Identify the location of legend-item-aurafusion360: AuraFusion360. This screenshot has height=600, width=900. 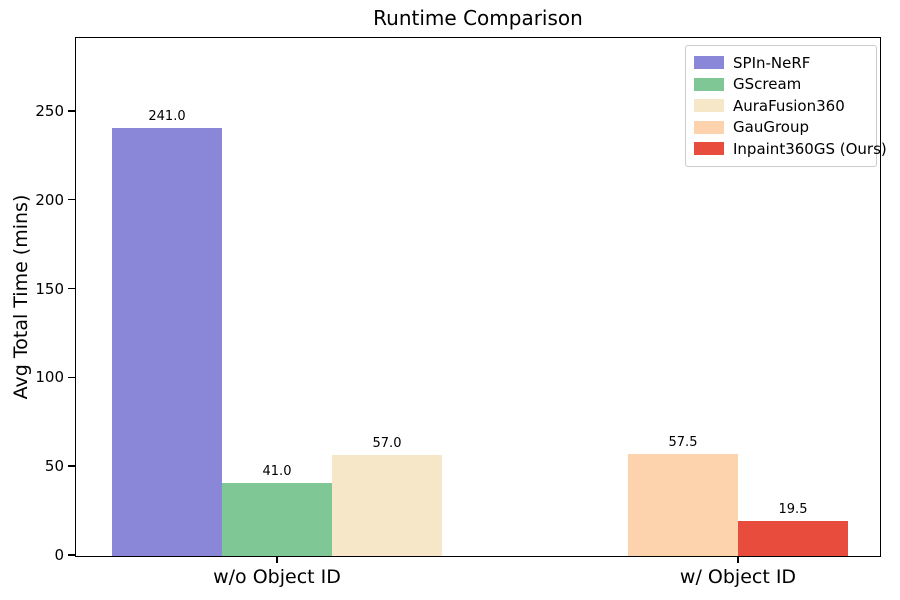
(782, 106).